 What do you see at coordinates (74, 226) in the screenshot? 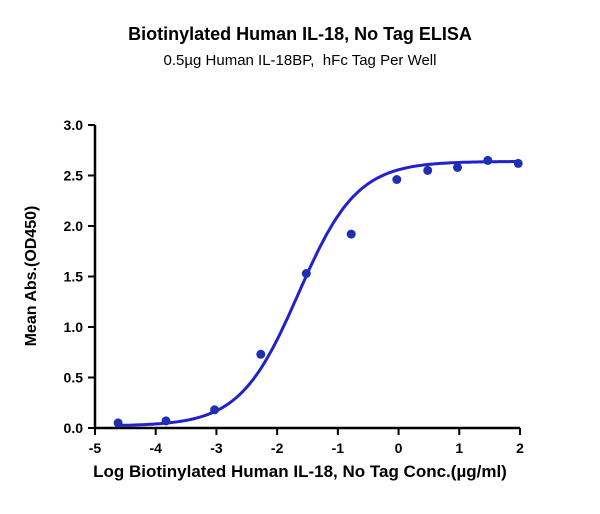
I see `y-tick-label: 2.0` at bounding box center [74, 226].